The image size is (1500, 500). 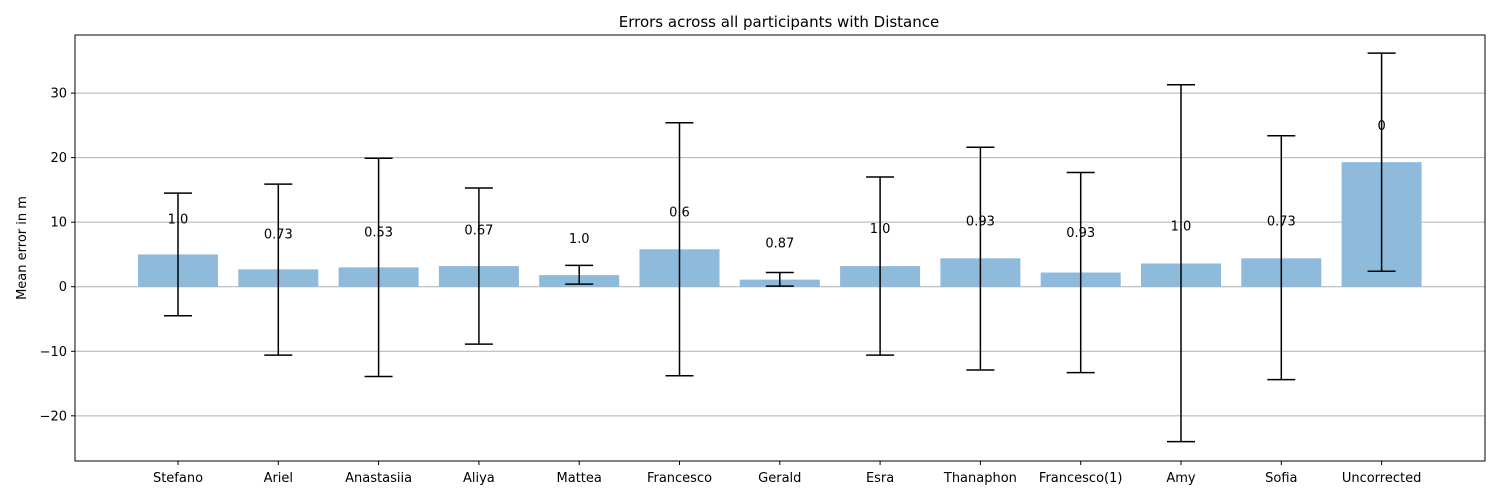 What do you see at coordinates (378, 478) in the screenshot?
I see `x-tick-label: Anastasiia` at bounding box center [378, 478].